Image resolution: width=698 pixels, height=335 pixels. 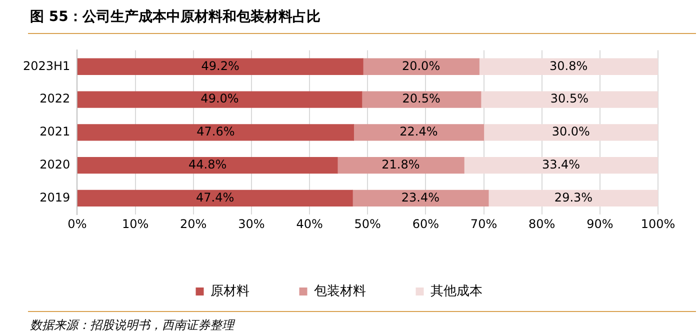 What do you see at coordinates (542, 223) in the screenshot?
I see `x-tick-label: 80%` at bounding box center [542, 223].